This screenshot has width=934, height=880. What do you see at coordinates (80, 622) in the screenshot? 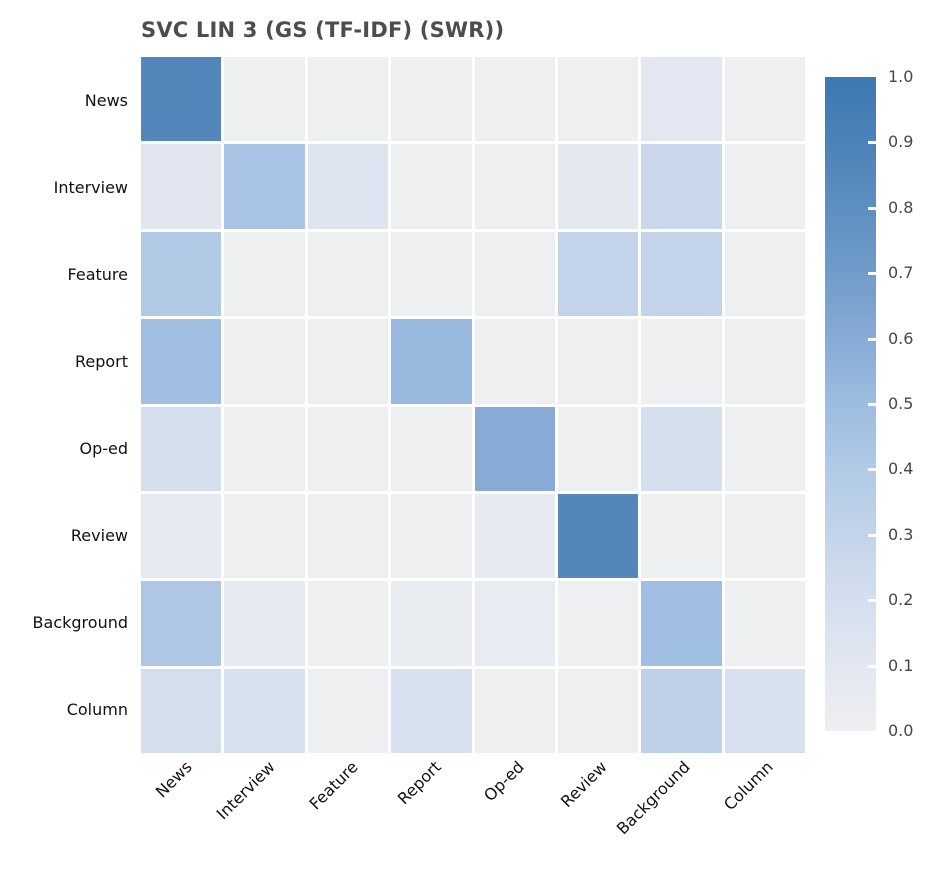
I see `y-tick-label: Background` at bounding box center [80, 622].